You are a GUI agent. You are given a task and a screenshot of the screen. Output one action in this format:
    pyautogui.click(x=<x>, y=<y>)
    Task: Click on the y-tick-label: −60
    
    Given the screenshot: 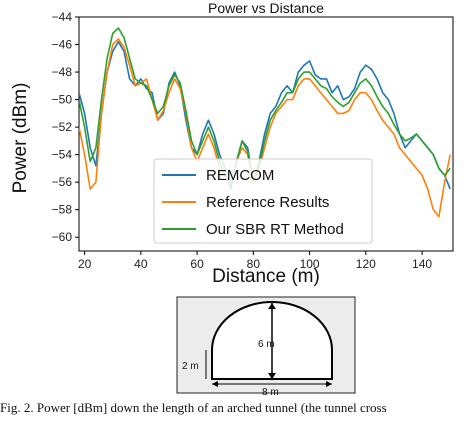 What is the action you would take?
    pyautogui.click(x=62, y=237)
    